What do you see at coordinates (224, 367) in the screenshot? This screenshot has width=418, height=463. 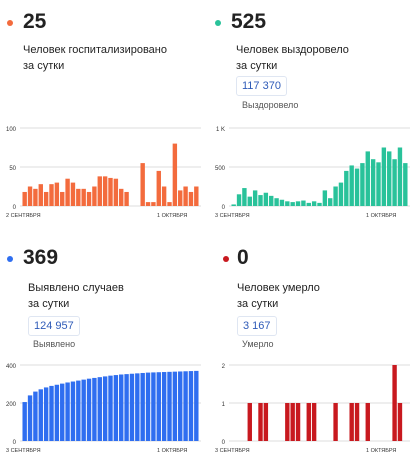 I see `deaths-y-tick-label: 2` at bounding box center [224, 367].